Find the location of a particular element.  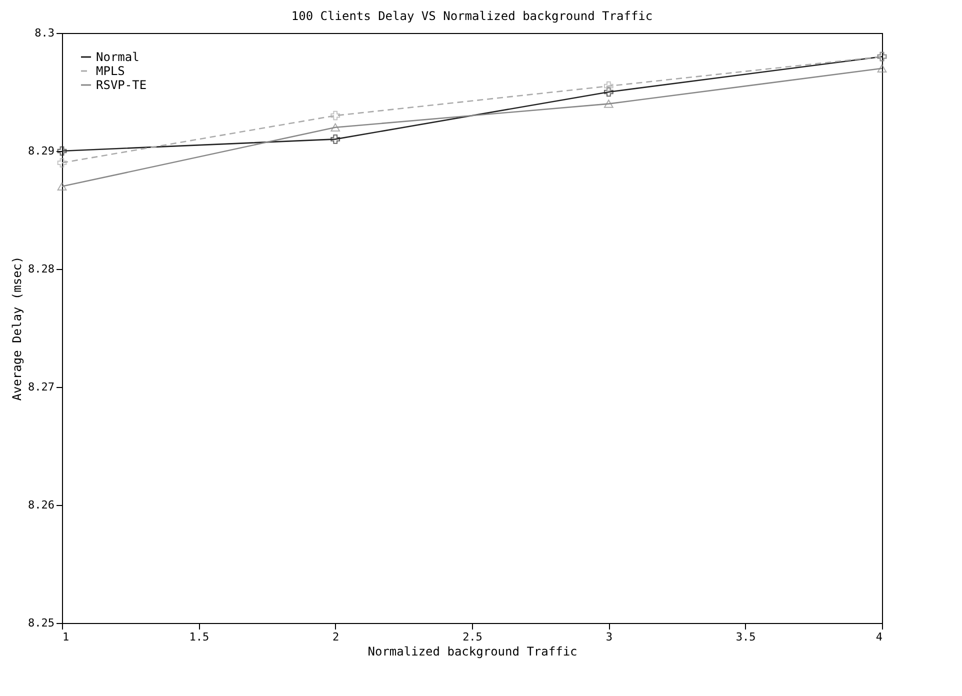

x-axis-title: Normalized background Traffic is located at coordinates (473, 651).